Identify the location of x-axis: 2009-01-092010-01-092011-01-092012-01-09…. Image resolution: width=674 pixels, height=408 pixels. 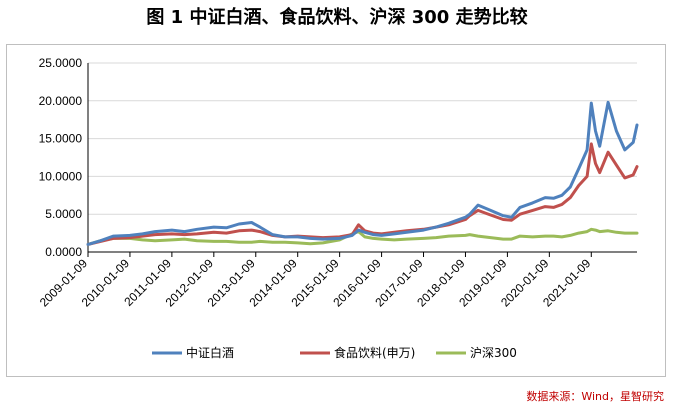
(315, 281).